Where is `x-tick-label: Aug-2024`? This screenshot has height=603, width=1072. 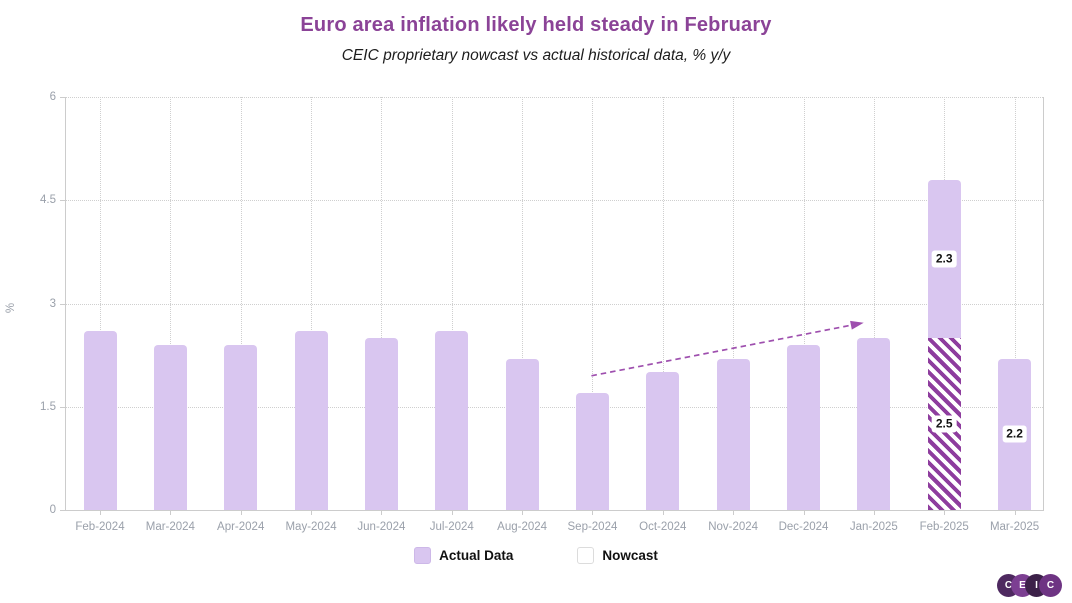 x-tick-label: Aug-2024 is located at coordinates (522, 527).